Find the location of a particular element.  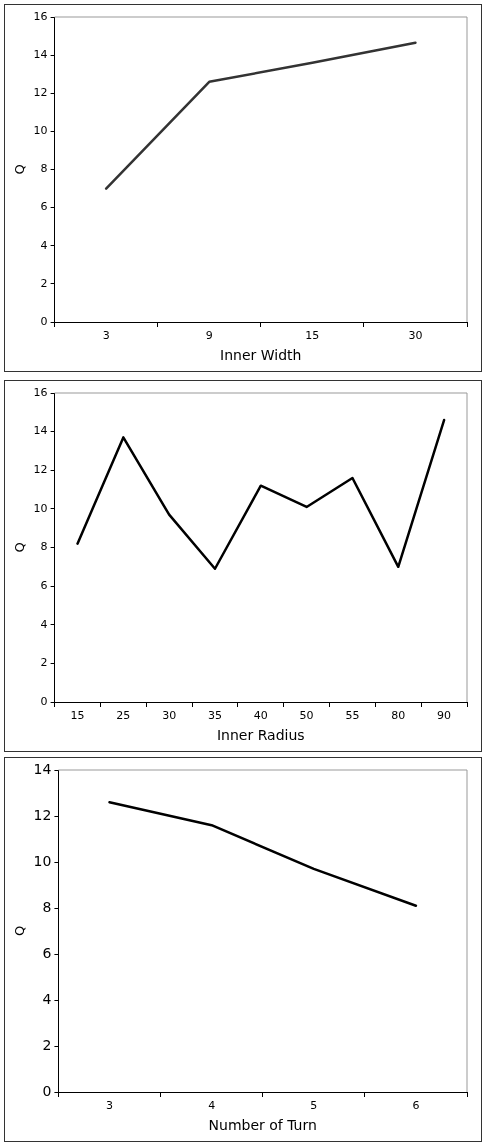

x-tick-label: 9 is located at coordinates (209, 336).